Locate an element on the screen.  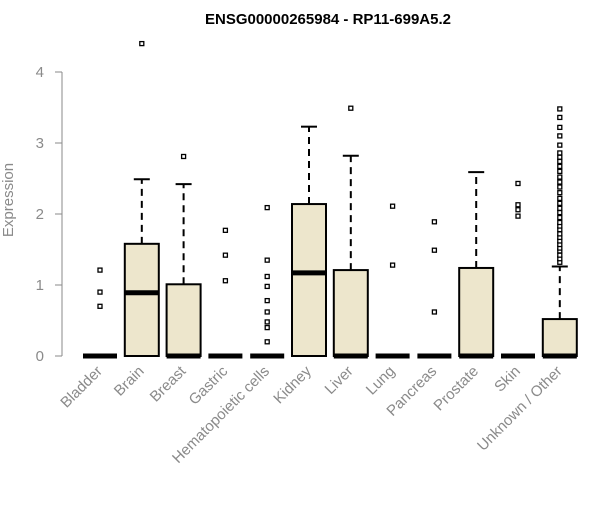
box-skin is located at coordinates (518, 269).